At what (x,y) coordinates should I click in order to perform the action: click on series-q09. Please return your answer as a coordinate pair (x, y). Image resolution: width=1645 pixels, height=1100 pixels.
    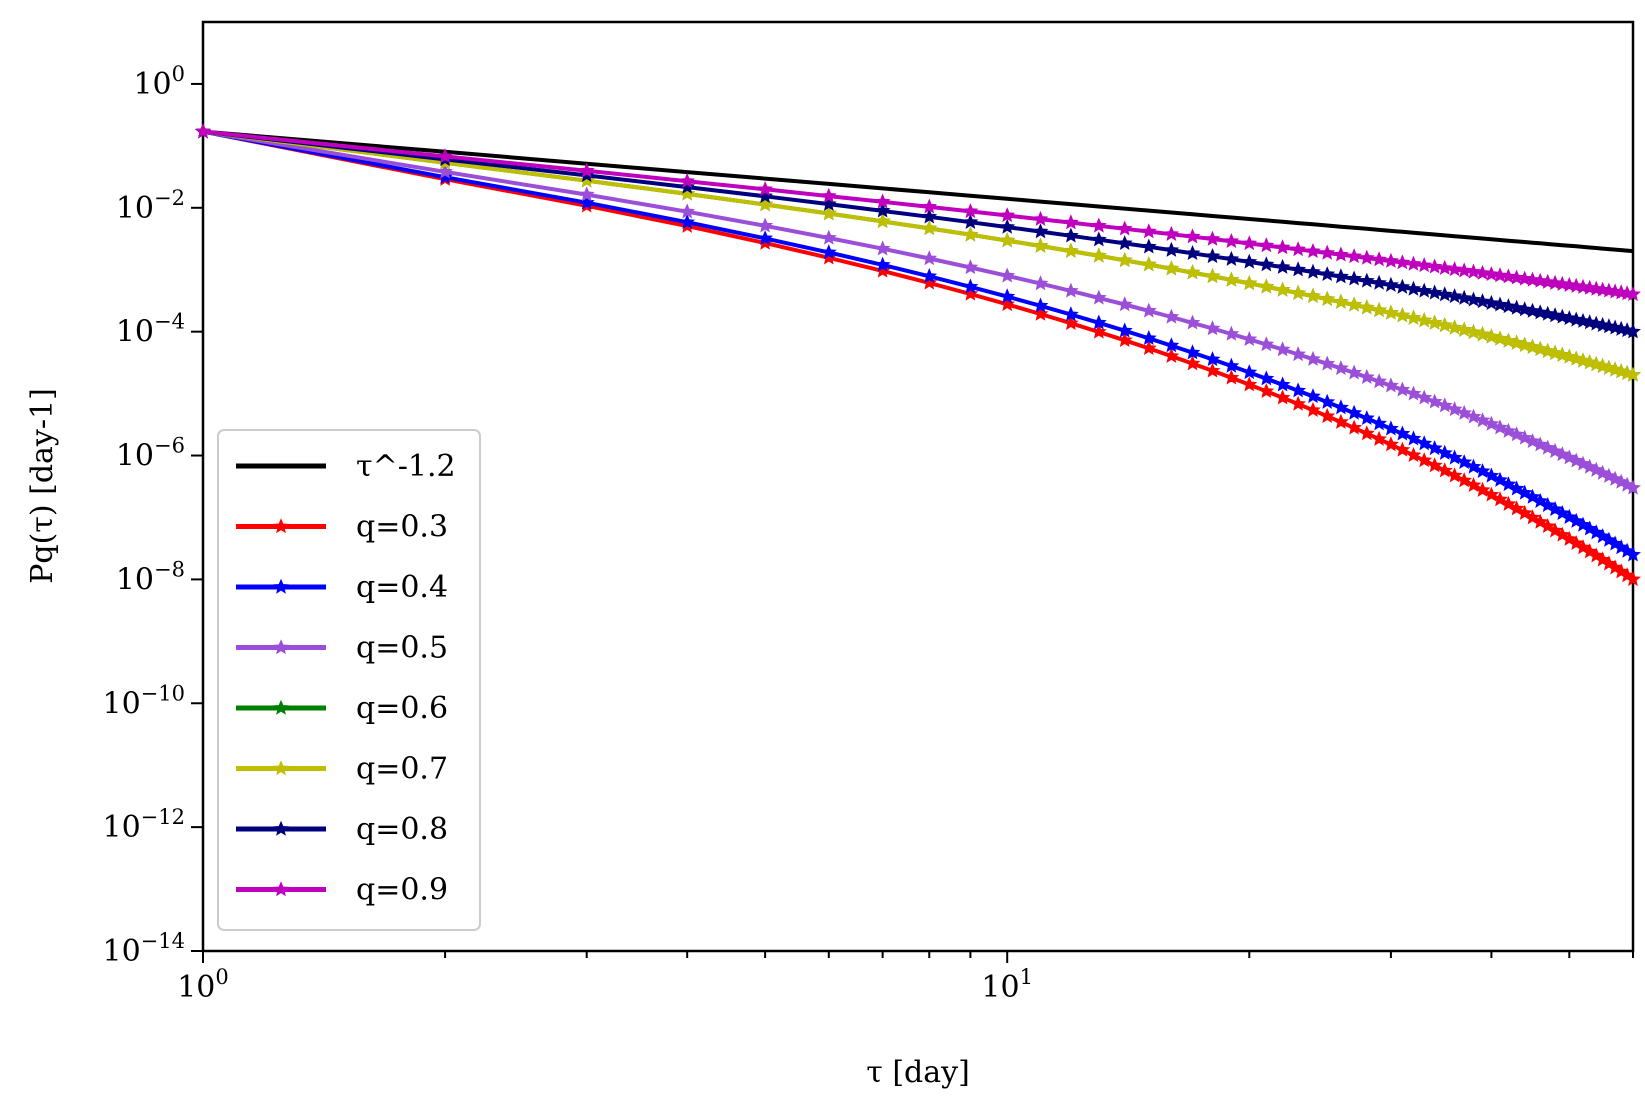
    Looking at the image, I should click on (918, 212).